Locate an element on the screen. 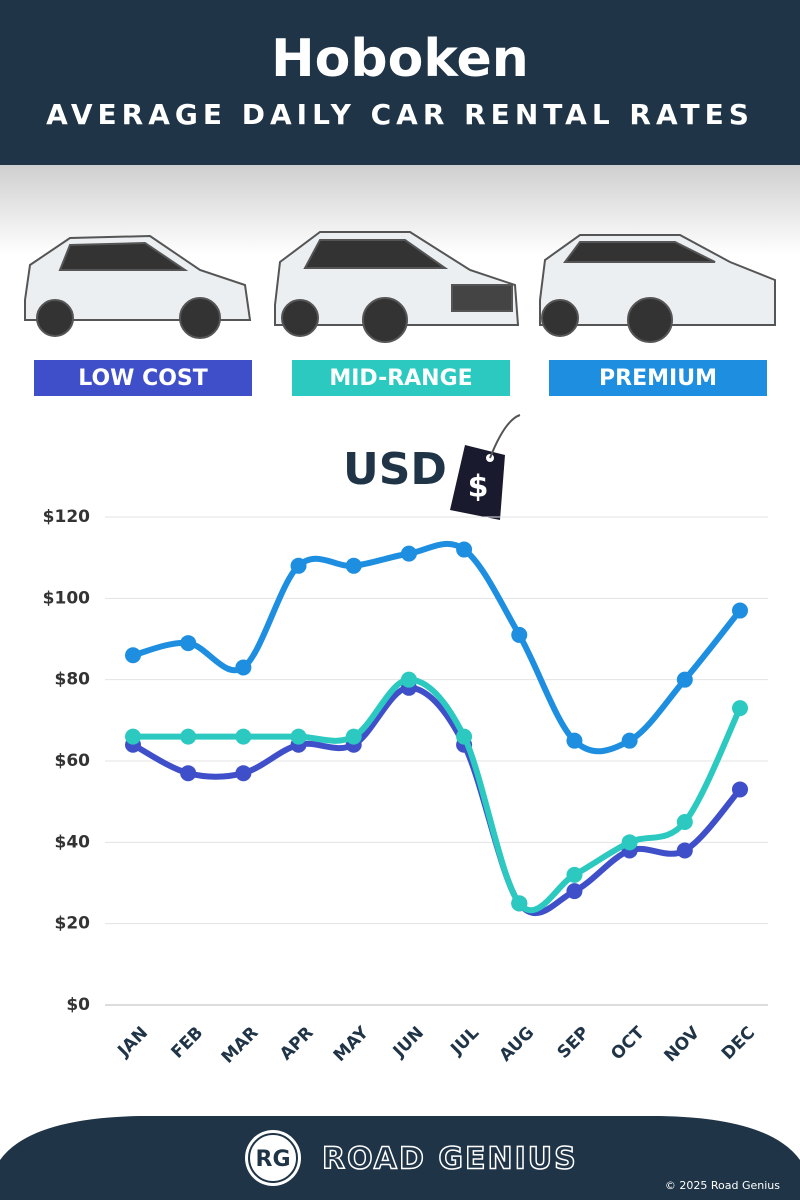  x-tick-label: DEC is located at coordinates (738, 1043).